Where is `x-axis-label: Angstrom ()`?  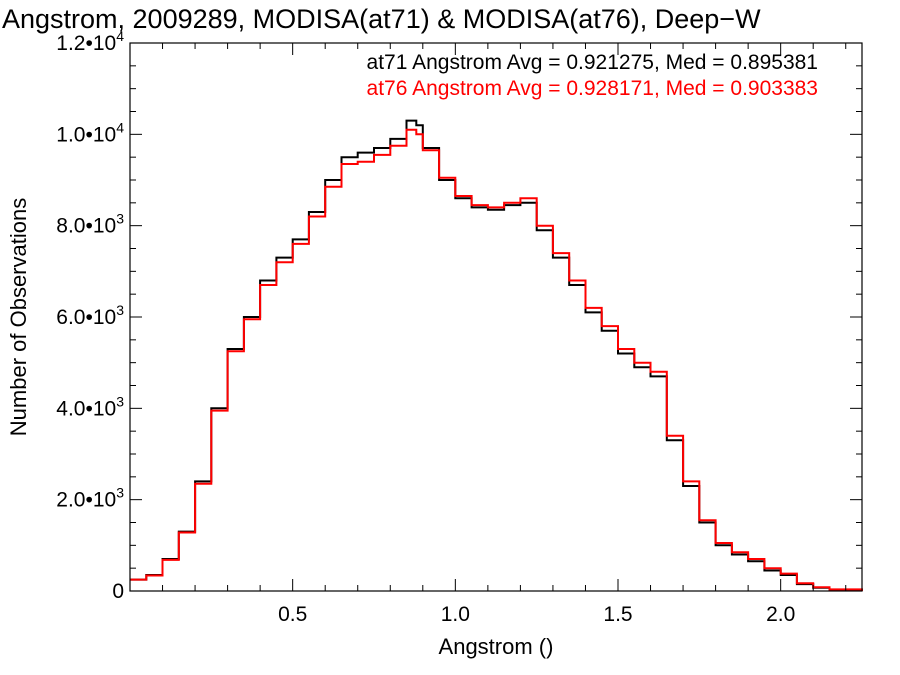
x-axis-label: Angstrom () is located at coordinates (496, 646).